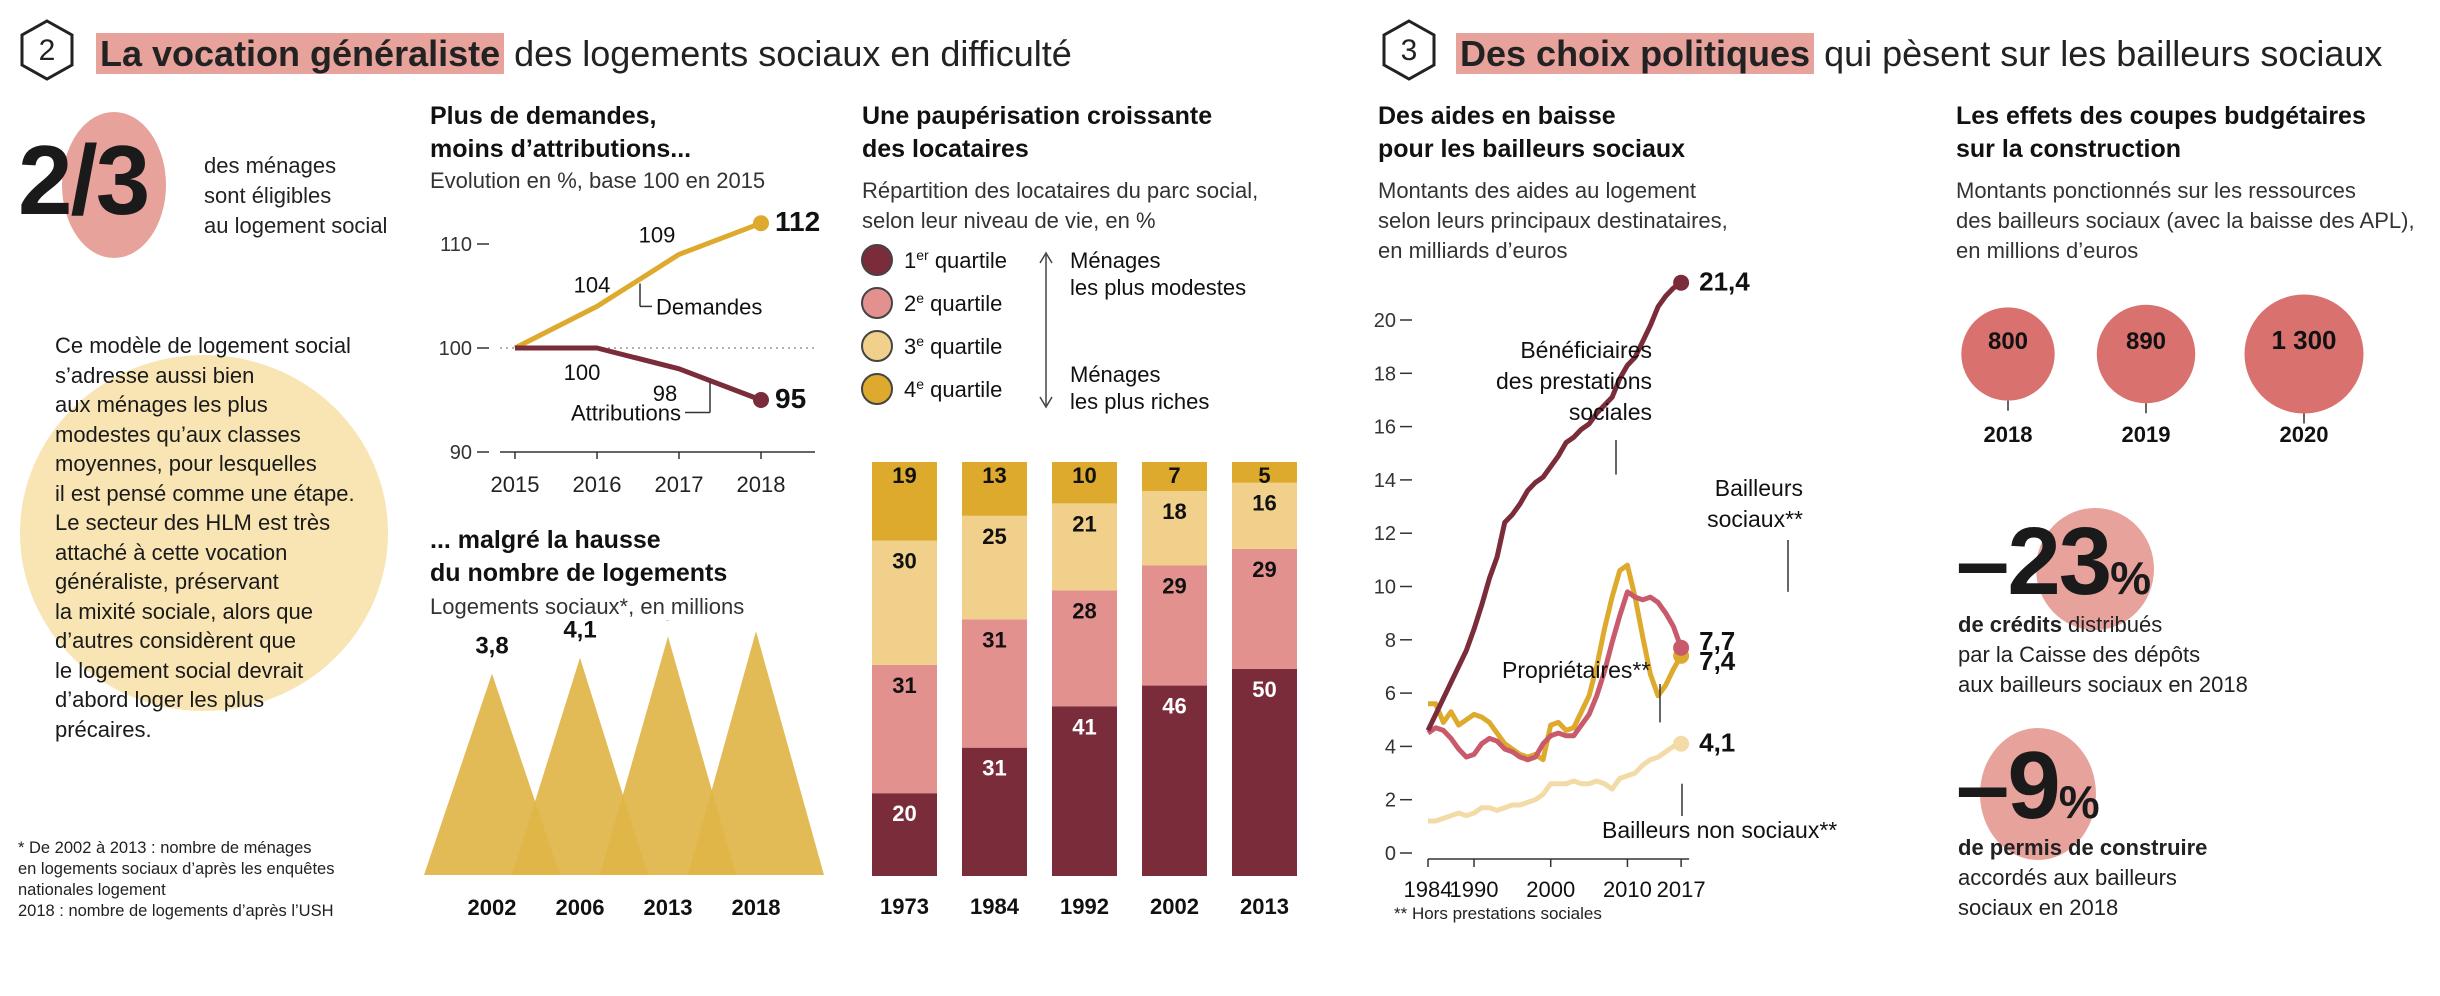 Image resolution: width=2440 pixels, height=996 pixels. I want to click on stat1-percent: %, so click(2131, 578).